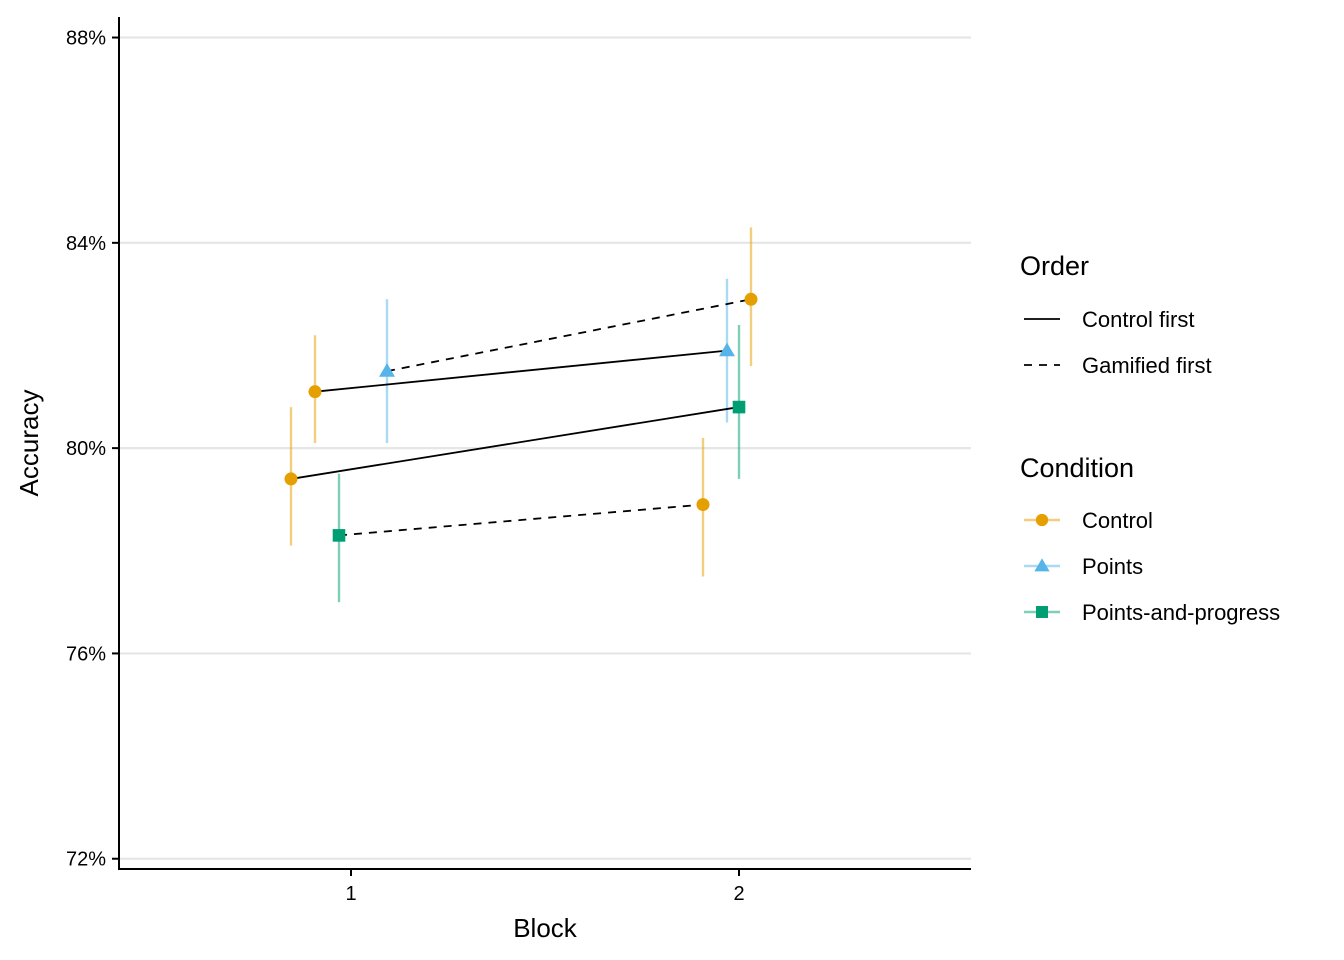 Image resolution: width=1344 pixels, height=960 pixels. Describe the element at coordinates (1138, 319) in the screenshot. I see `legend-order-label: Control first` at that location.